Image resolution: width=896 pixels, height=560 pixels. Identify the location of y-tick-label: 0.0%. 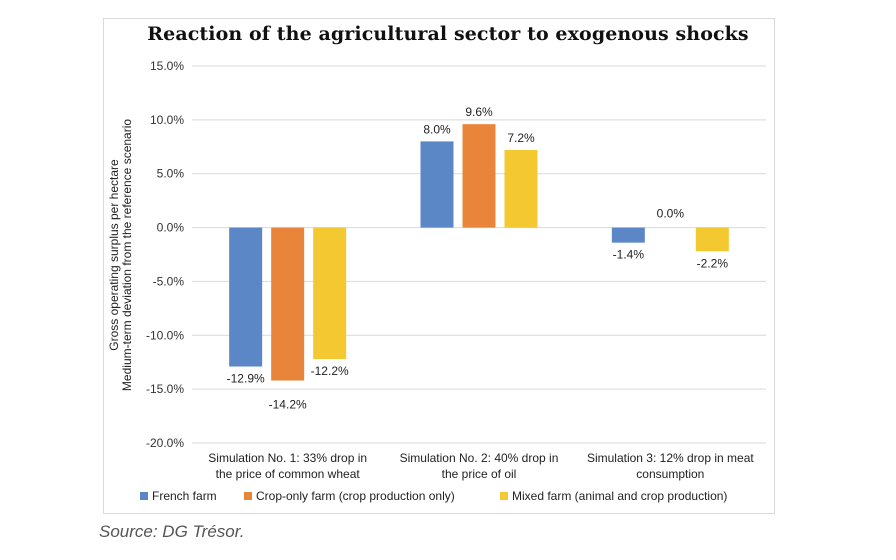
(171, 228).